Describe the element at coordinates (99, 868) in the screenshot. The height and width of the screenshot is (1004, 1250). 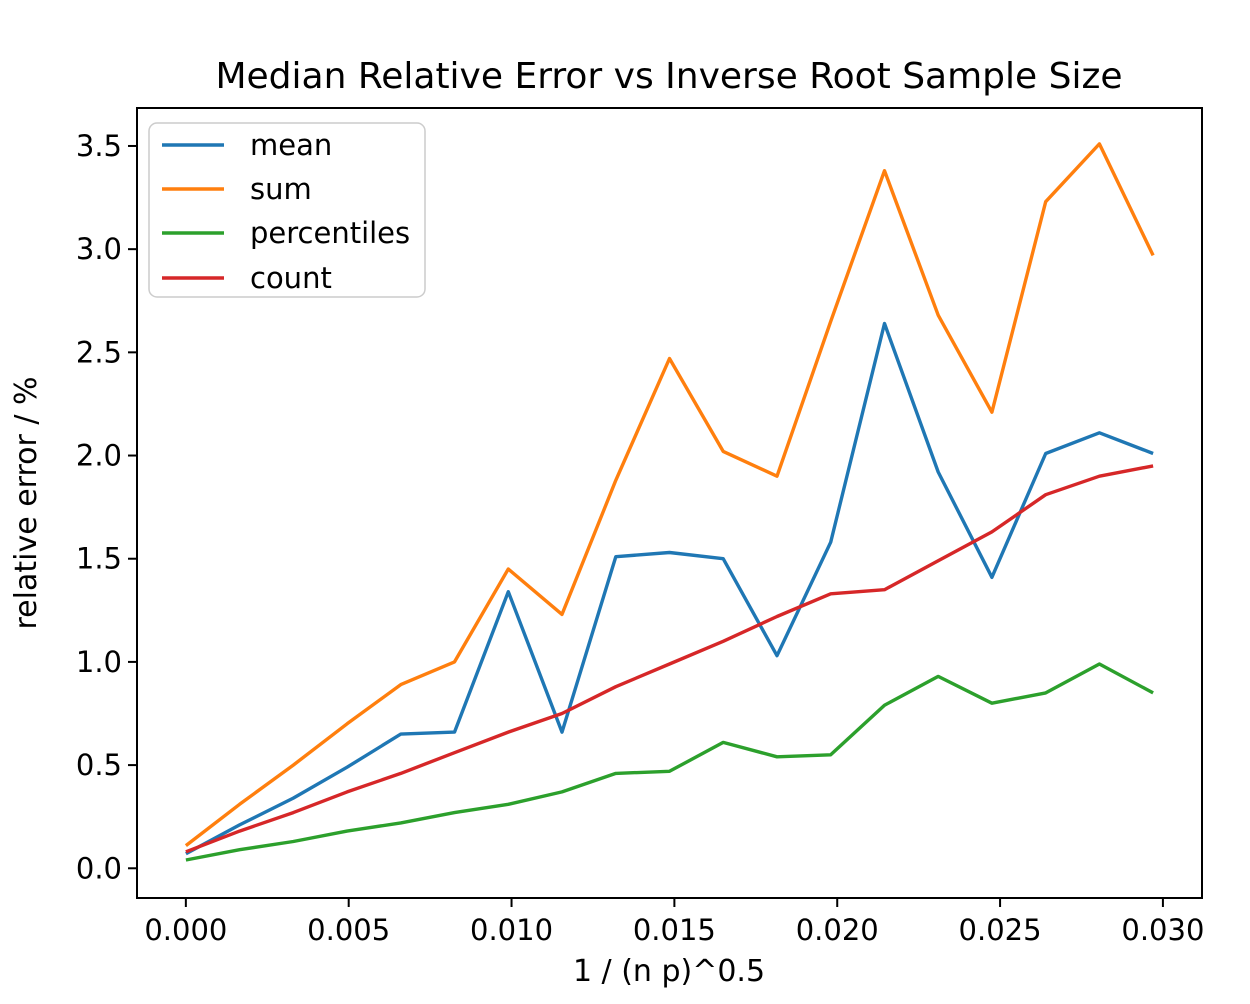
I see `y-tick-label: 0.0` at that location.